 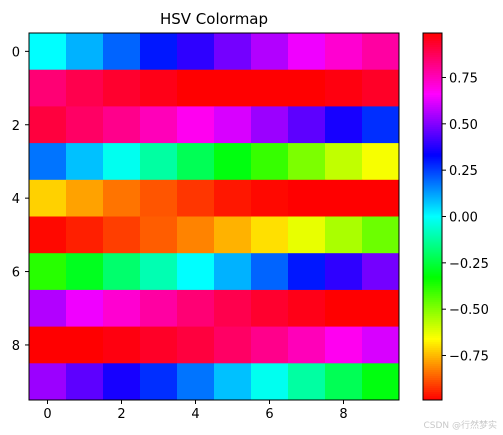 I want to click on colorbar-tick-label: 0.00, so click(x=463, y=218).